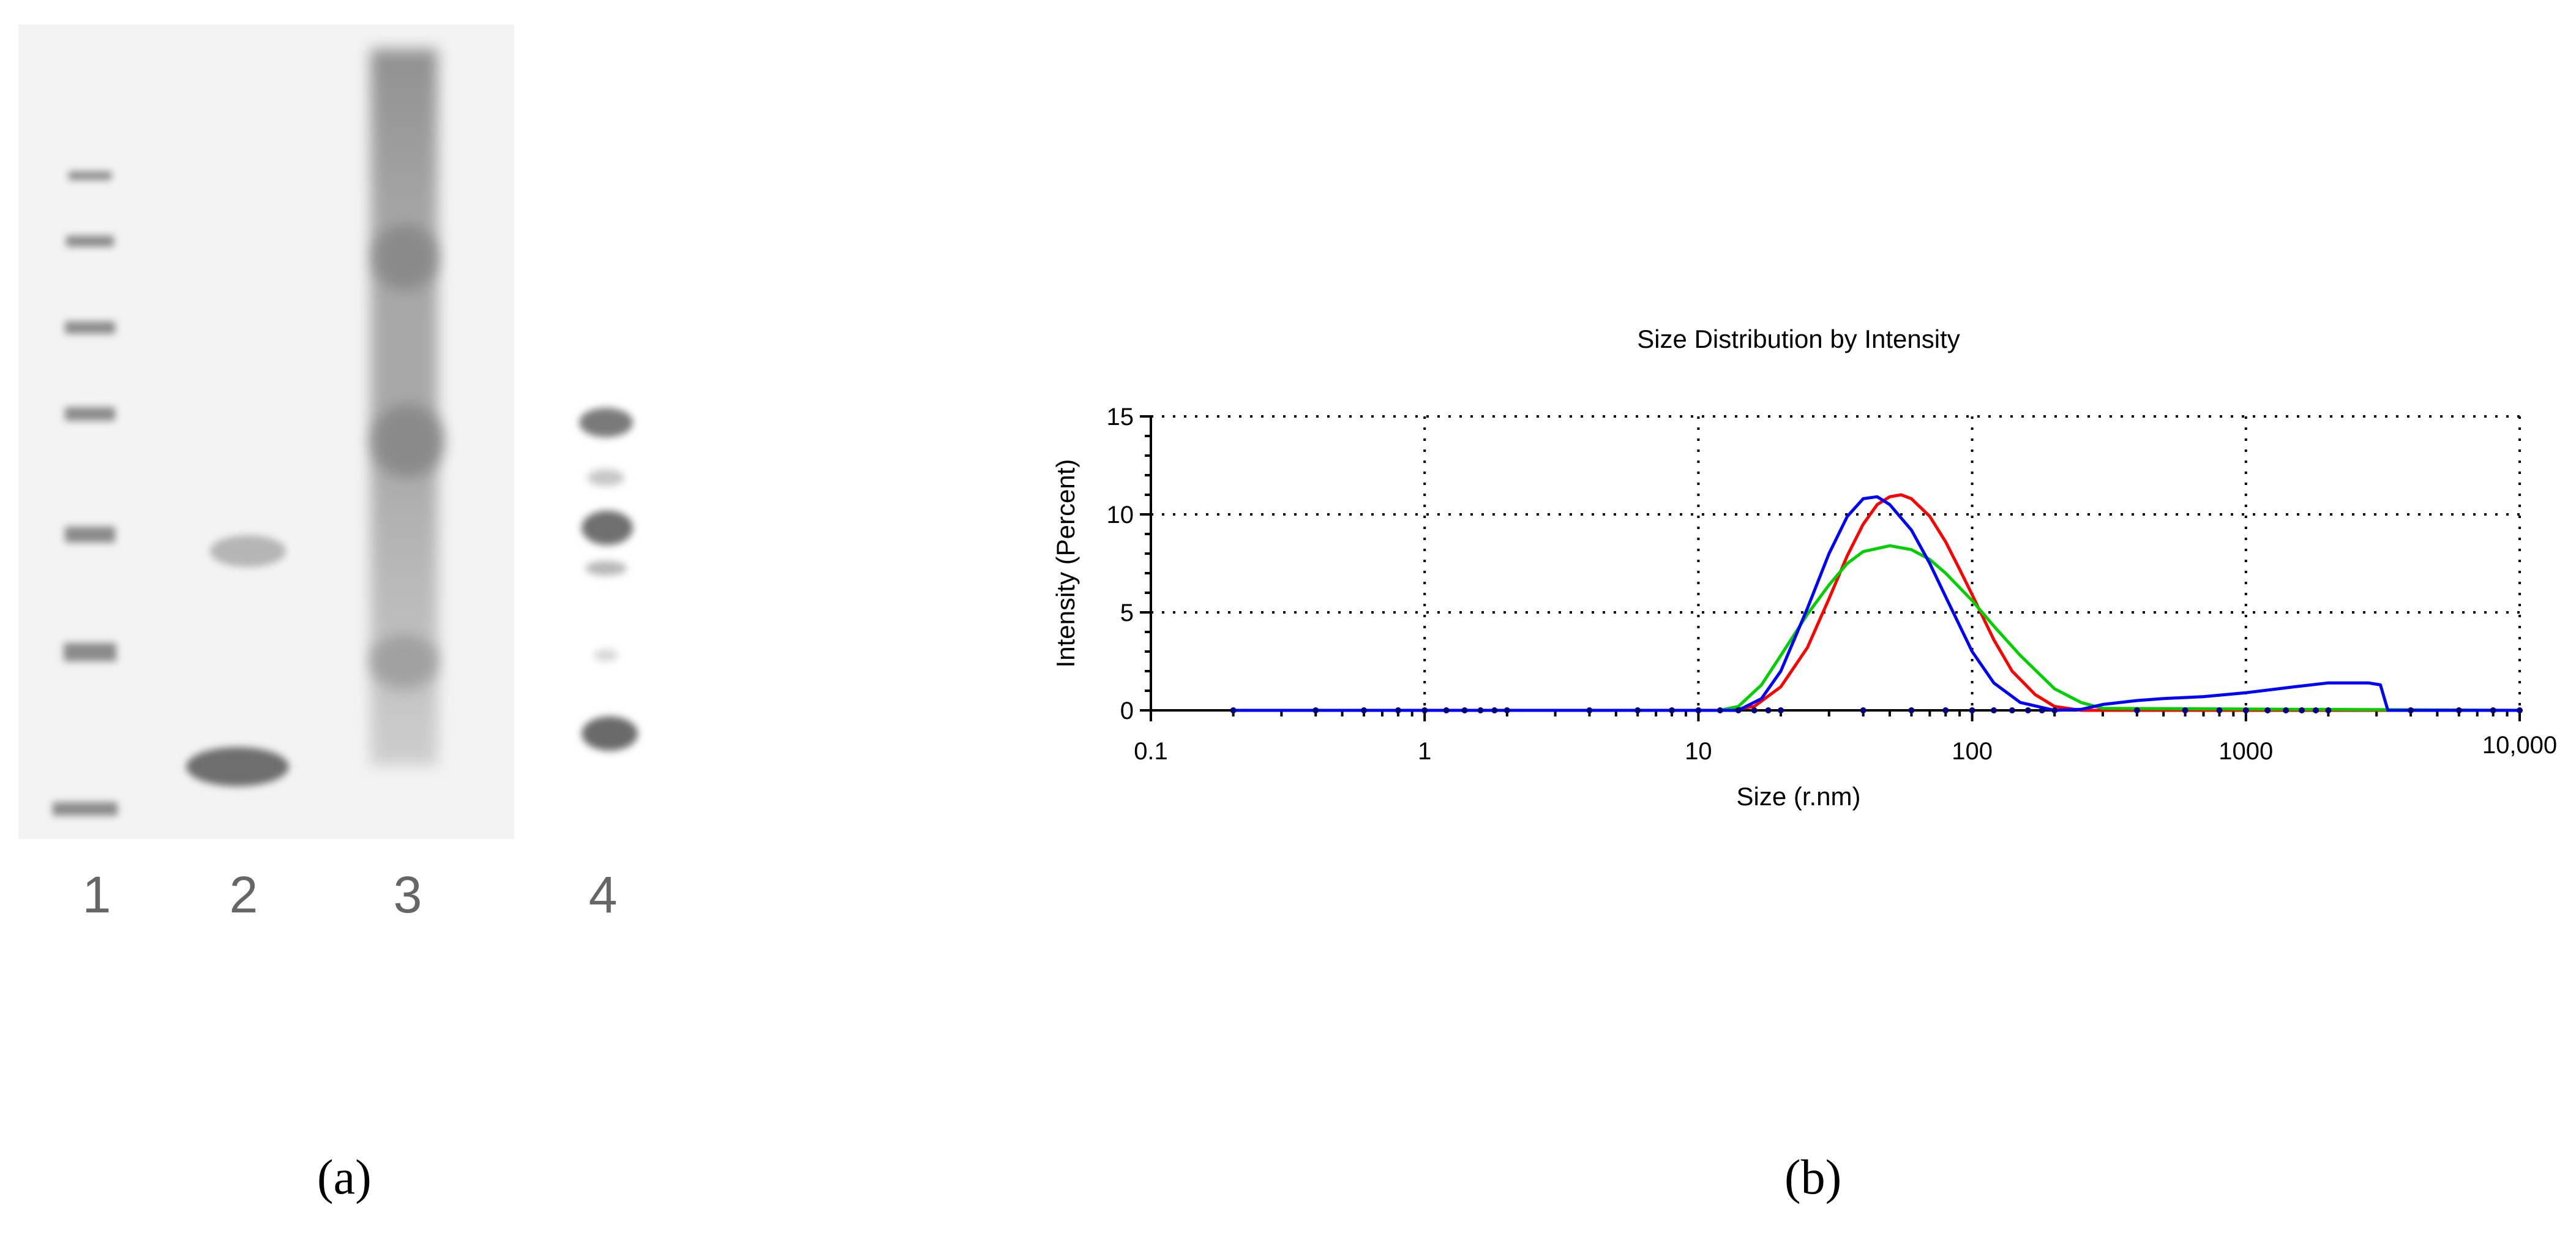 This screenshot has width=2576, height=1248. I want to click on lane-label-4: 4, so click(603, 894).